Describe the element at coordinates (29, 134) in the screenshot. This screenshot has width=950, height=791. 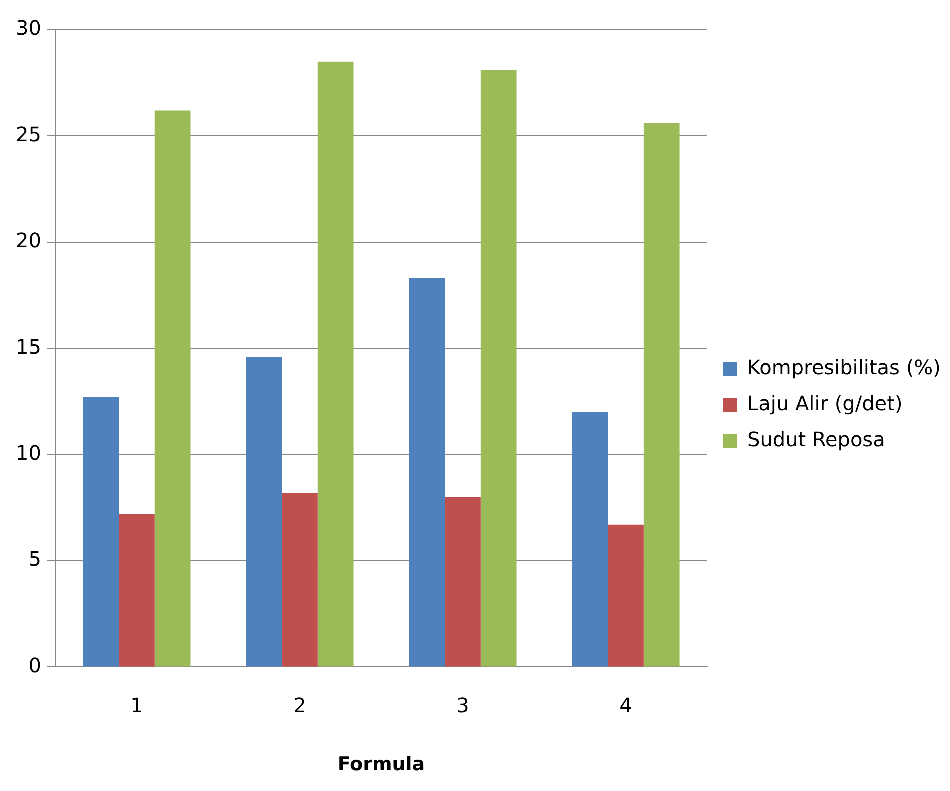
I see `y-tick-label: 25` at that location.